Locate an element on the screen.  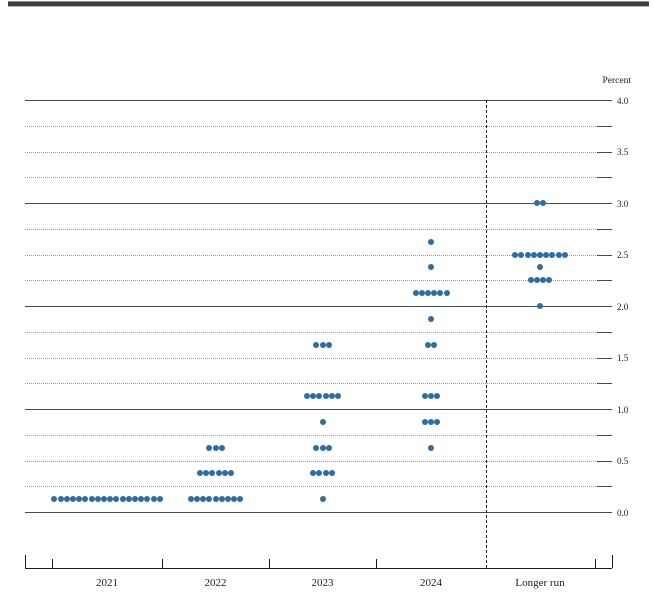
y-axis-label-3.5: 3.5 is located at coordinates (623, 152).